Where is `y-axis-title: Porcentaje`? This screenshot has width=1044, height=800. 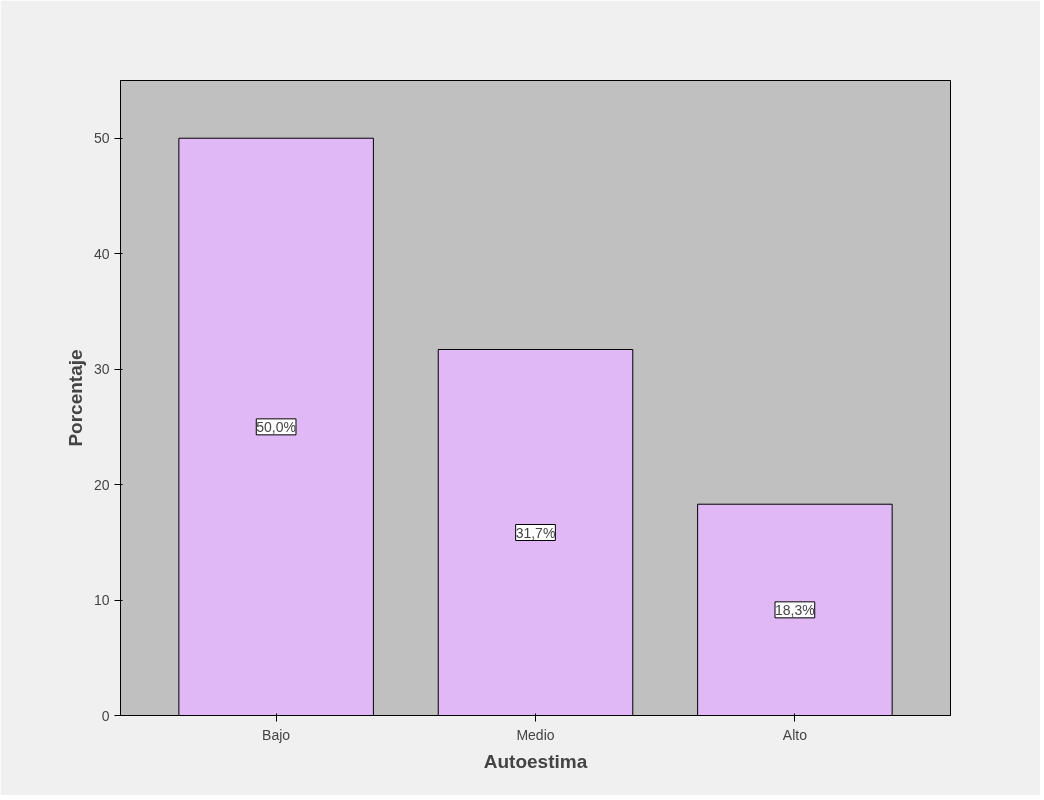 y-axis-title: Porcentaje is located at coordinates (75, 398).